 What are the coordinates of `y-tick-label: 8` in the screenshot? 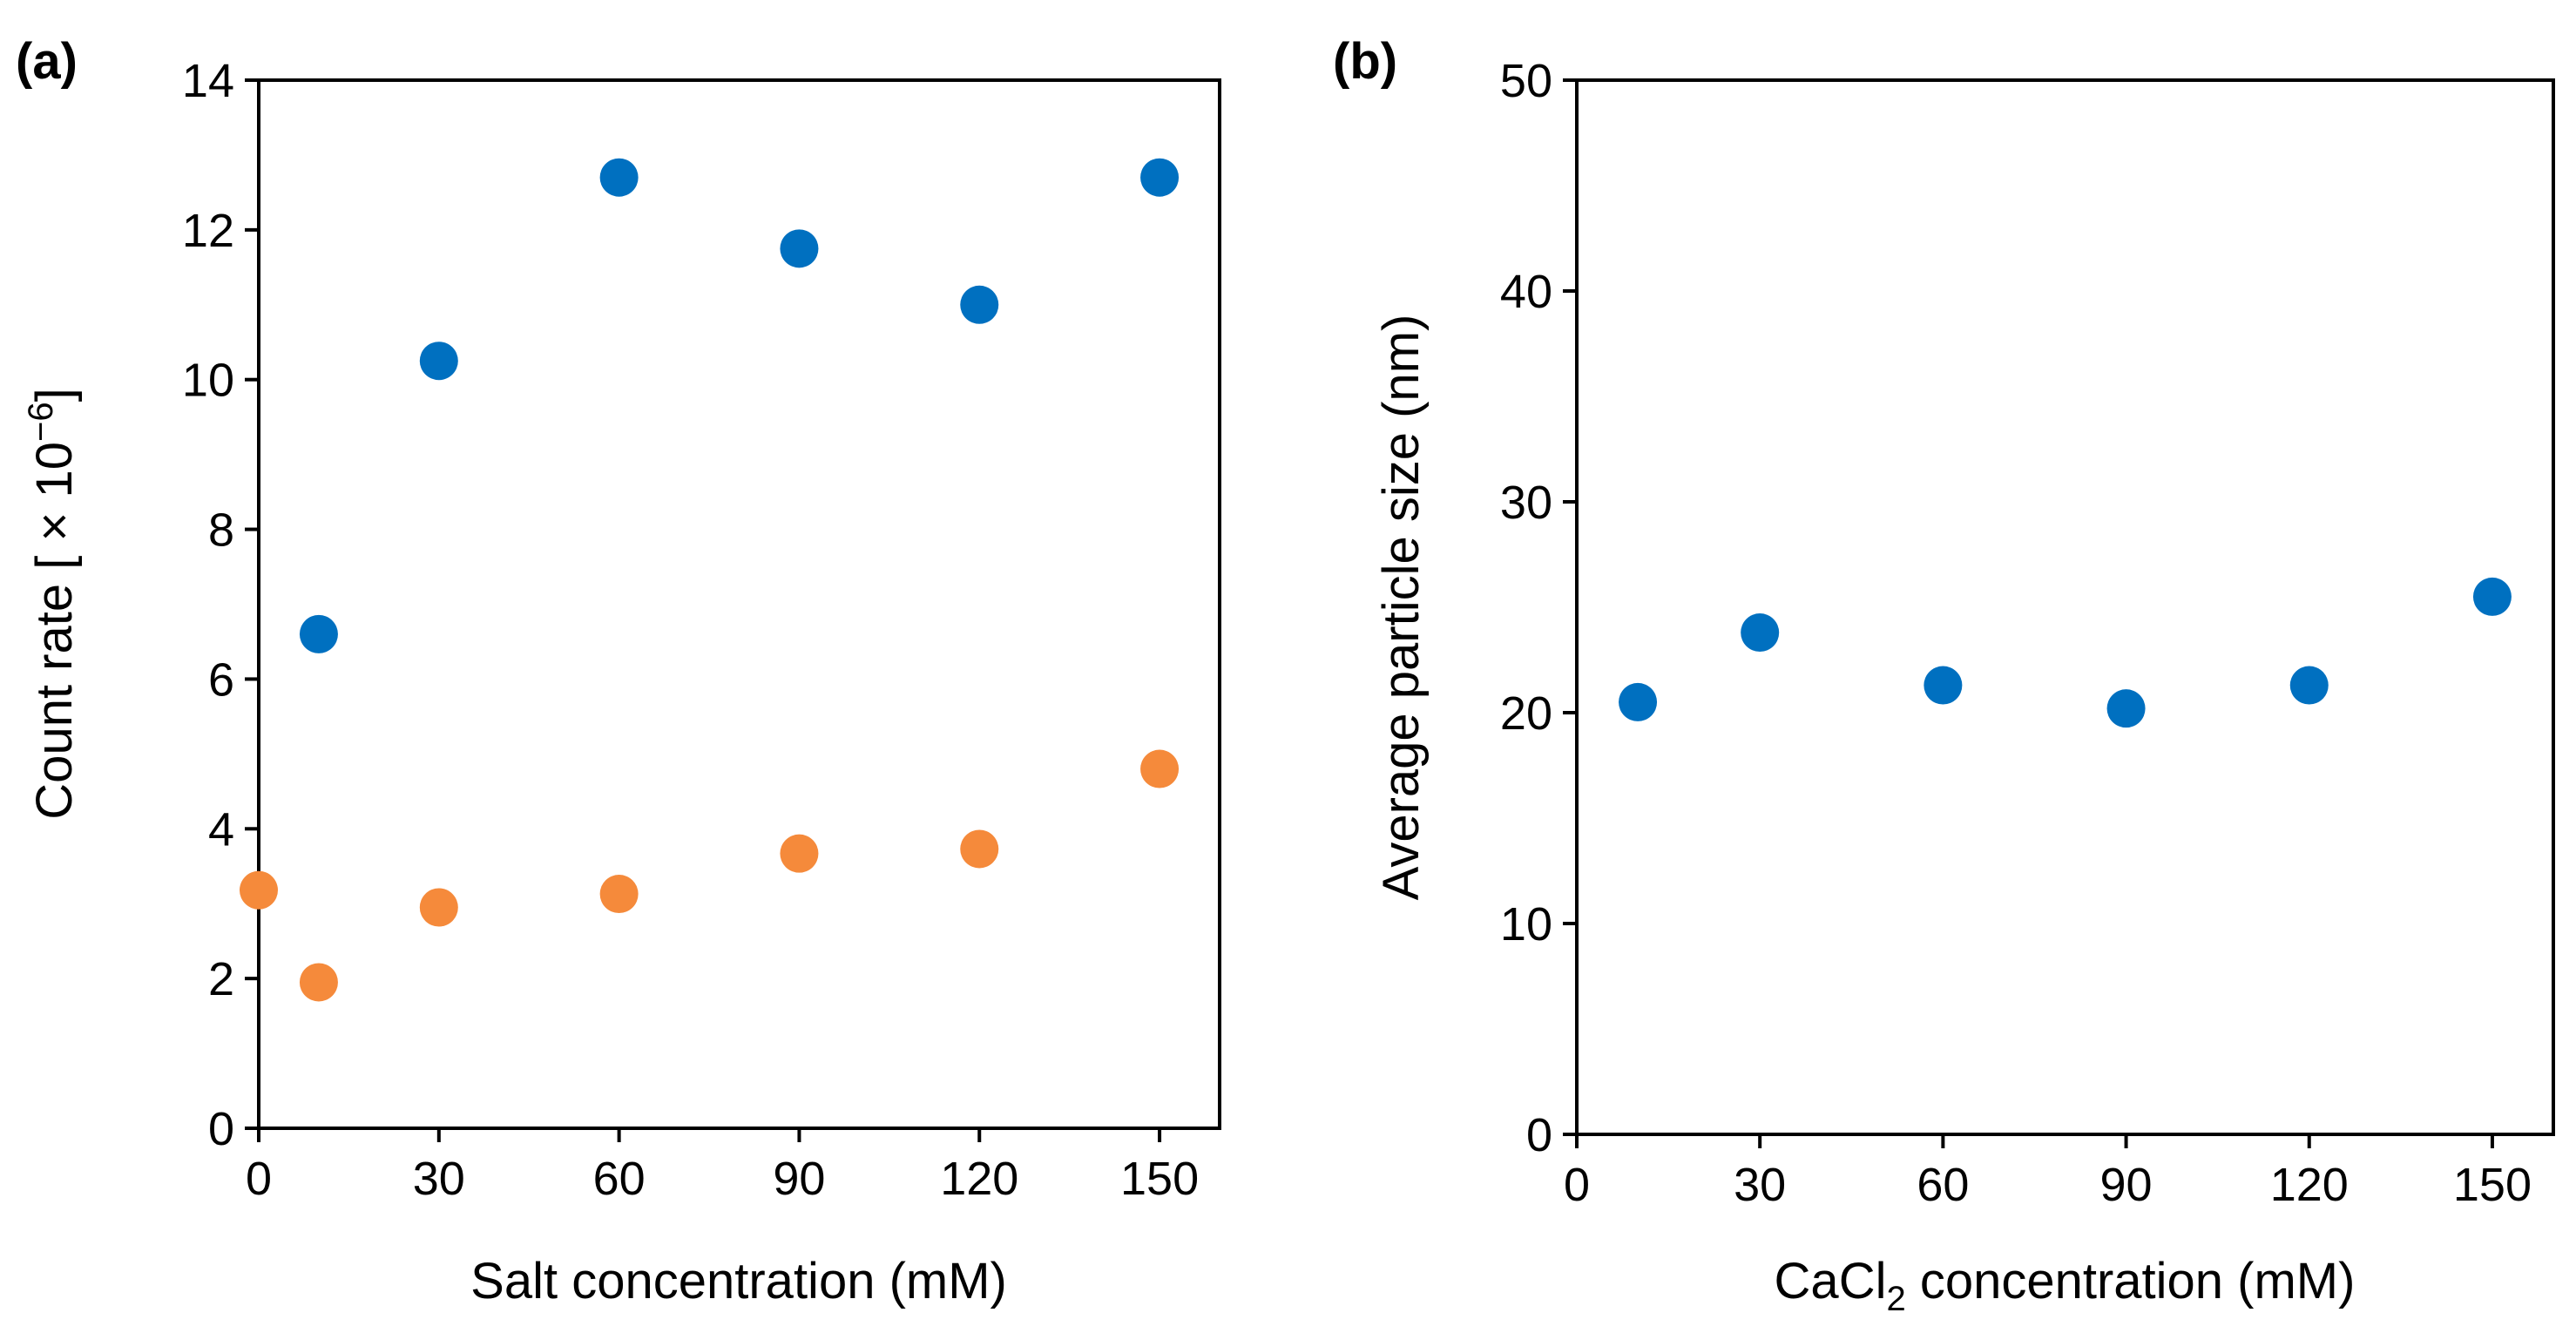 It's located at (221, 530).